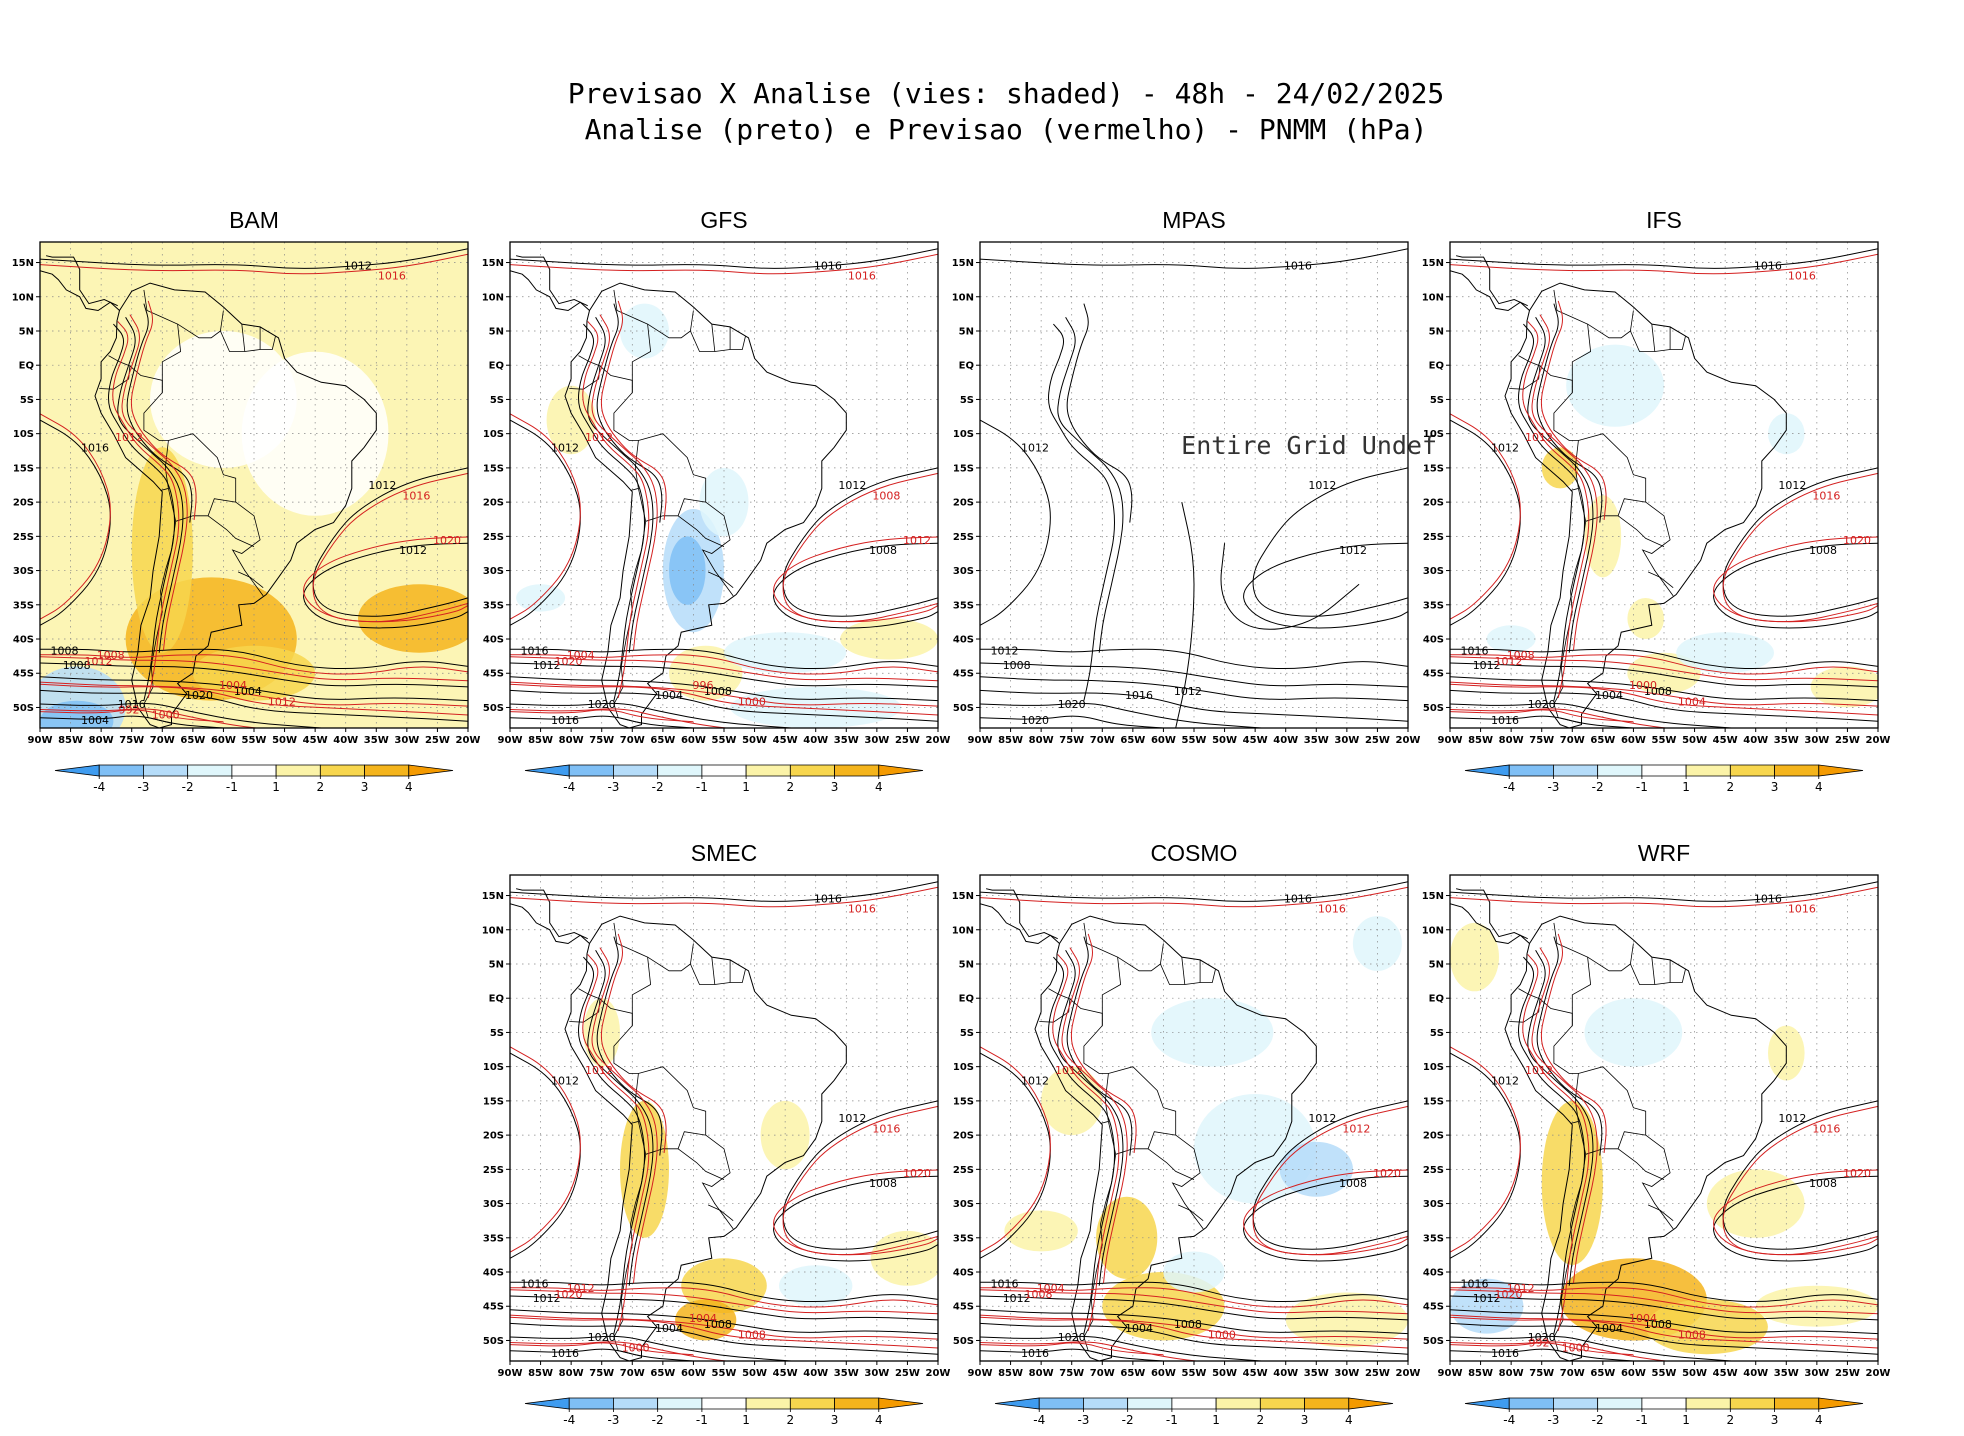 Image resolution: width=1964 pixels, height=1436 pixels. What do you see at coordinates (23, 708) in the screenshot?
I see `lat-tick-label: 50S` at bounding box center [23, 708].